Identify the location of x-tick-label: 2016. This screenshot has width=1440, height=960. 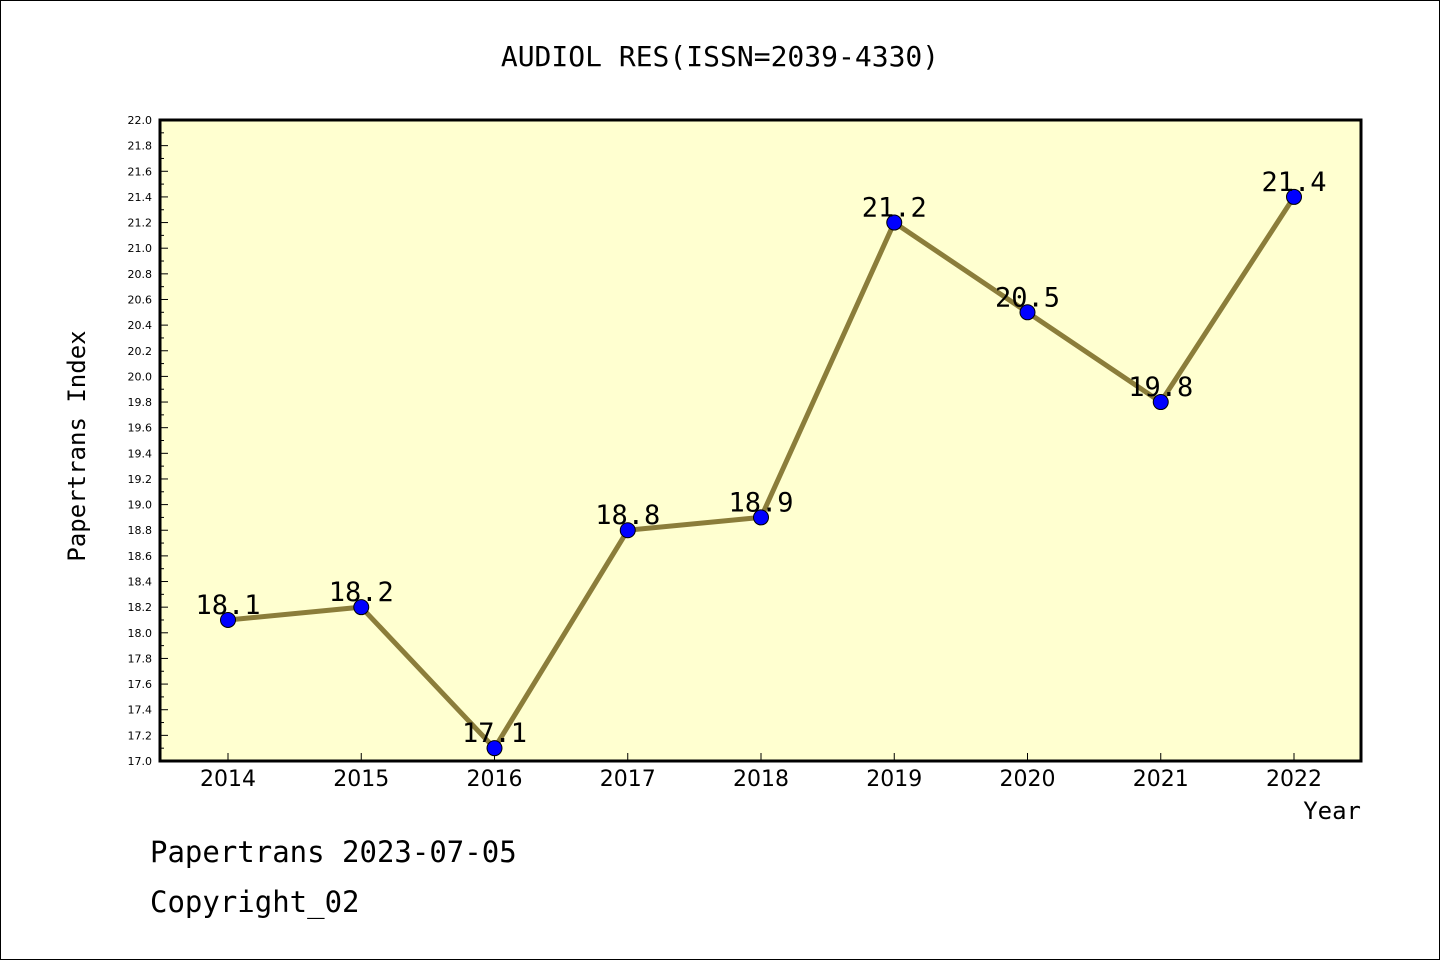
(495, 779).